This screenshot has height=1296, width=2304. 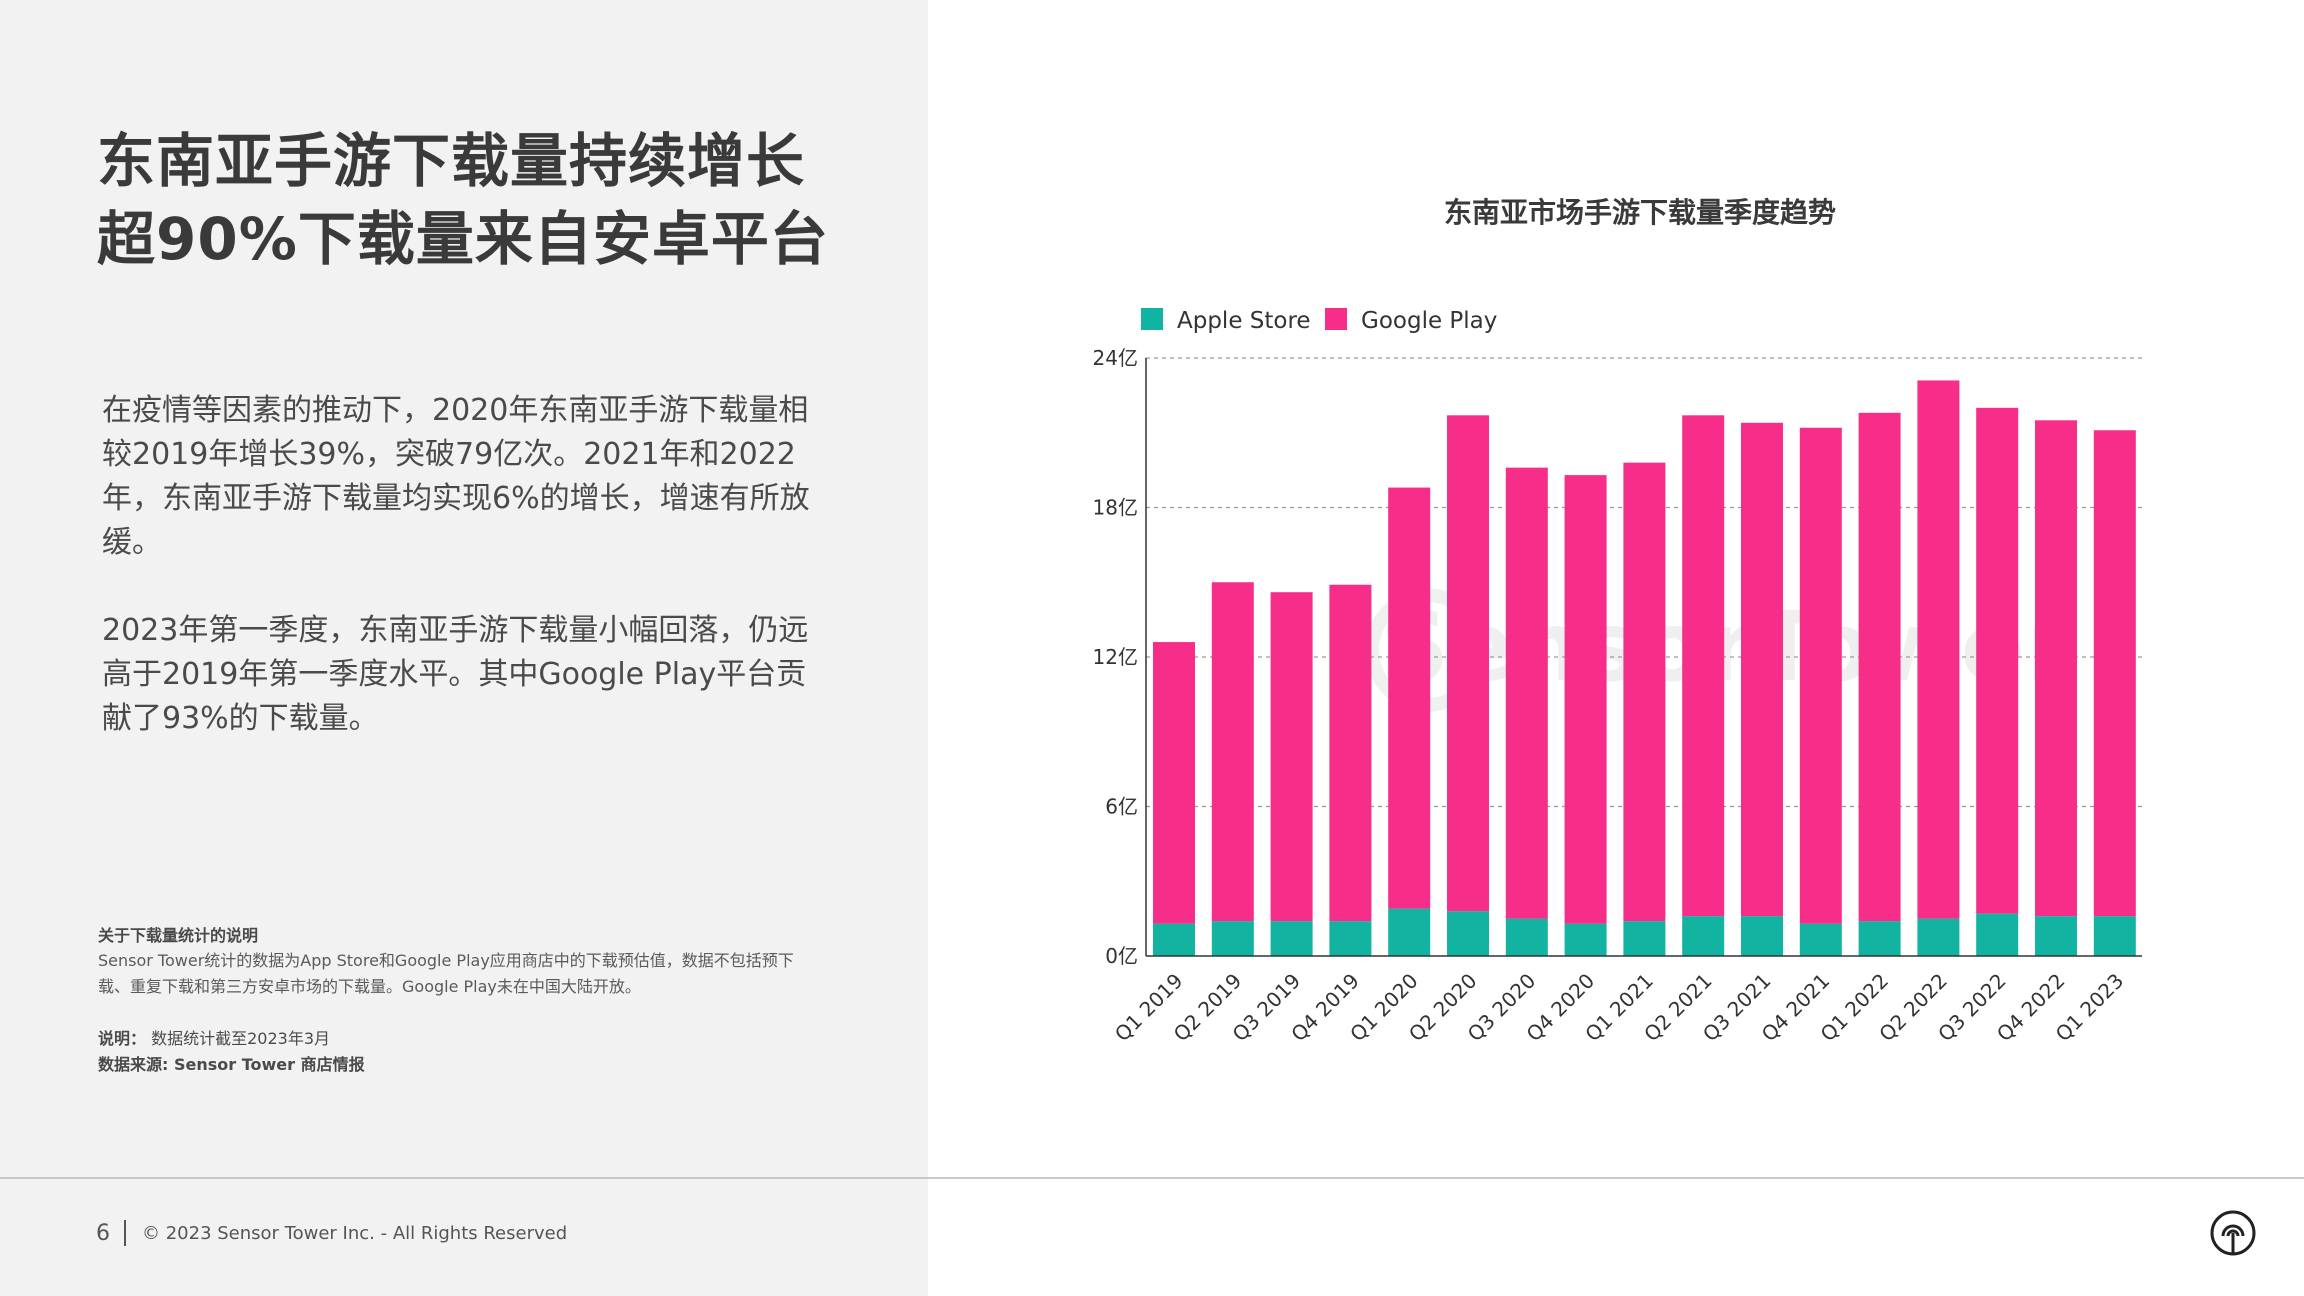 What do you see at coordinates (1152, 1178) in the screenshot?
I see `footer-divider` at bounding box center [1152, 1178].